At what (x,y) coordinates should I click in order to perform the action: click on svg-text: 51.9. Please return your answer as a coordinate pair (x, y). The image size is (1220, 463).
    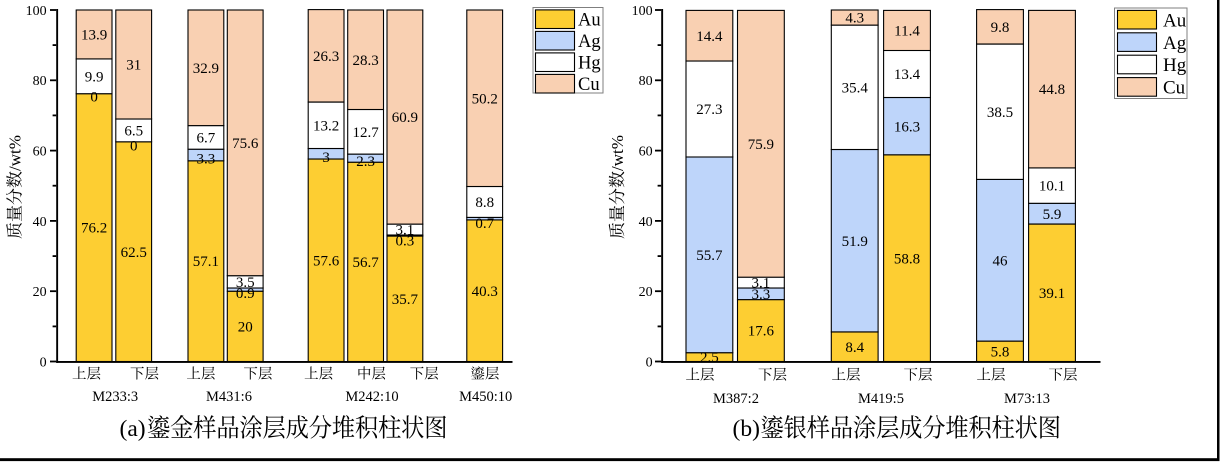
    Looking at the image, I should click on (855, 242).